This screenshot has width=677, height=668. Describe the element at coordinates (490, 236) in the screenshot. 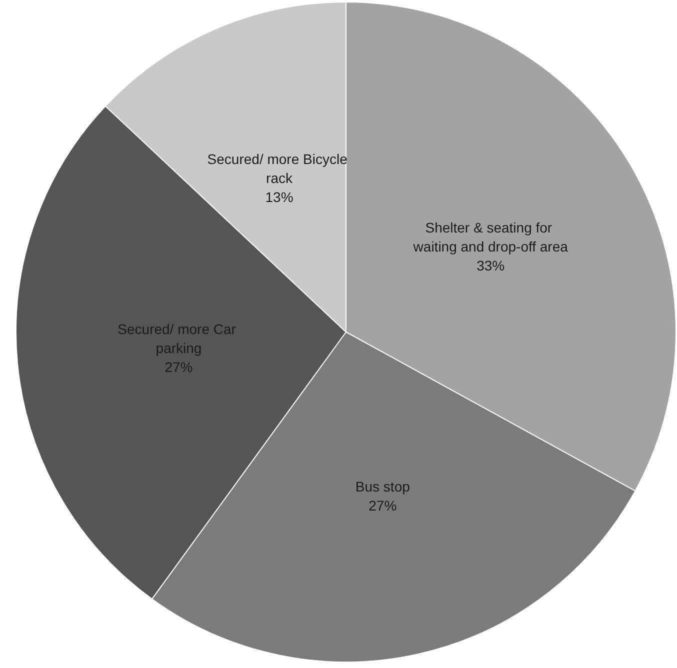

I see `slice-label: Shelter & seating for waiting and drop-off area` at that location.